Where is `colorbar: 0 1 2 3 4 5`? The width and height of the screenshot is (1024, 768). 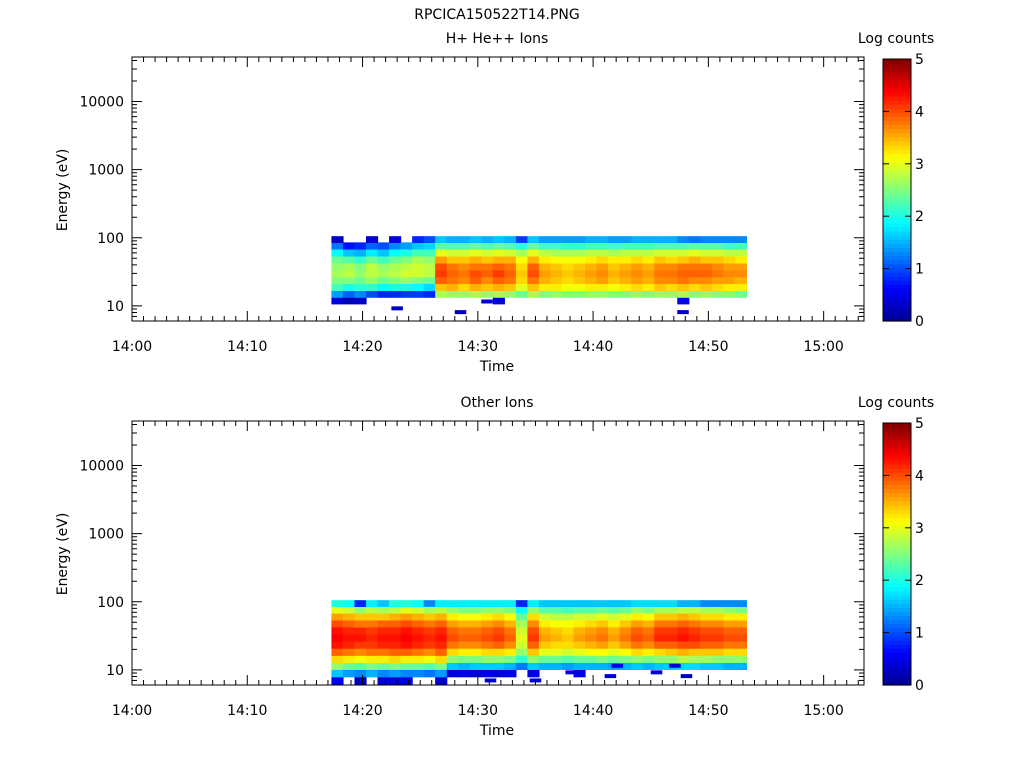
colorbar: 0 1 2 3 4 5 is located at coordinates (903, 555).